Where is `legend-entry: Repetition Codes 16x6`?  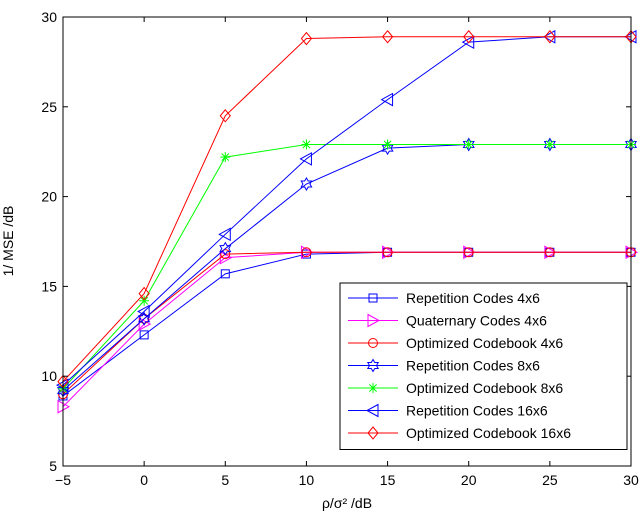 legend-entry: Repetition Codes 16x6 is located at coordinates (448, 411).